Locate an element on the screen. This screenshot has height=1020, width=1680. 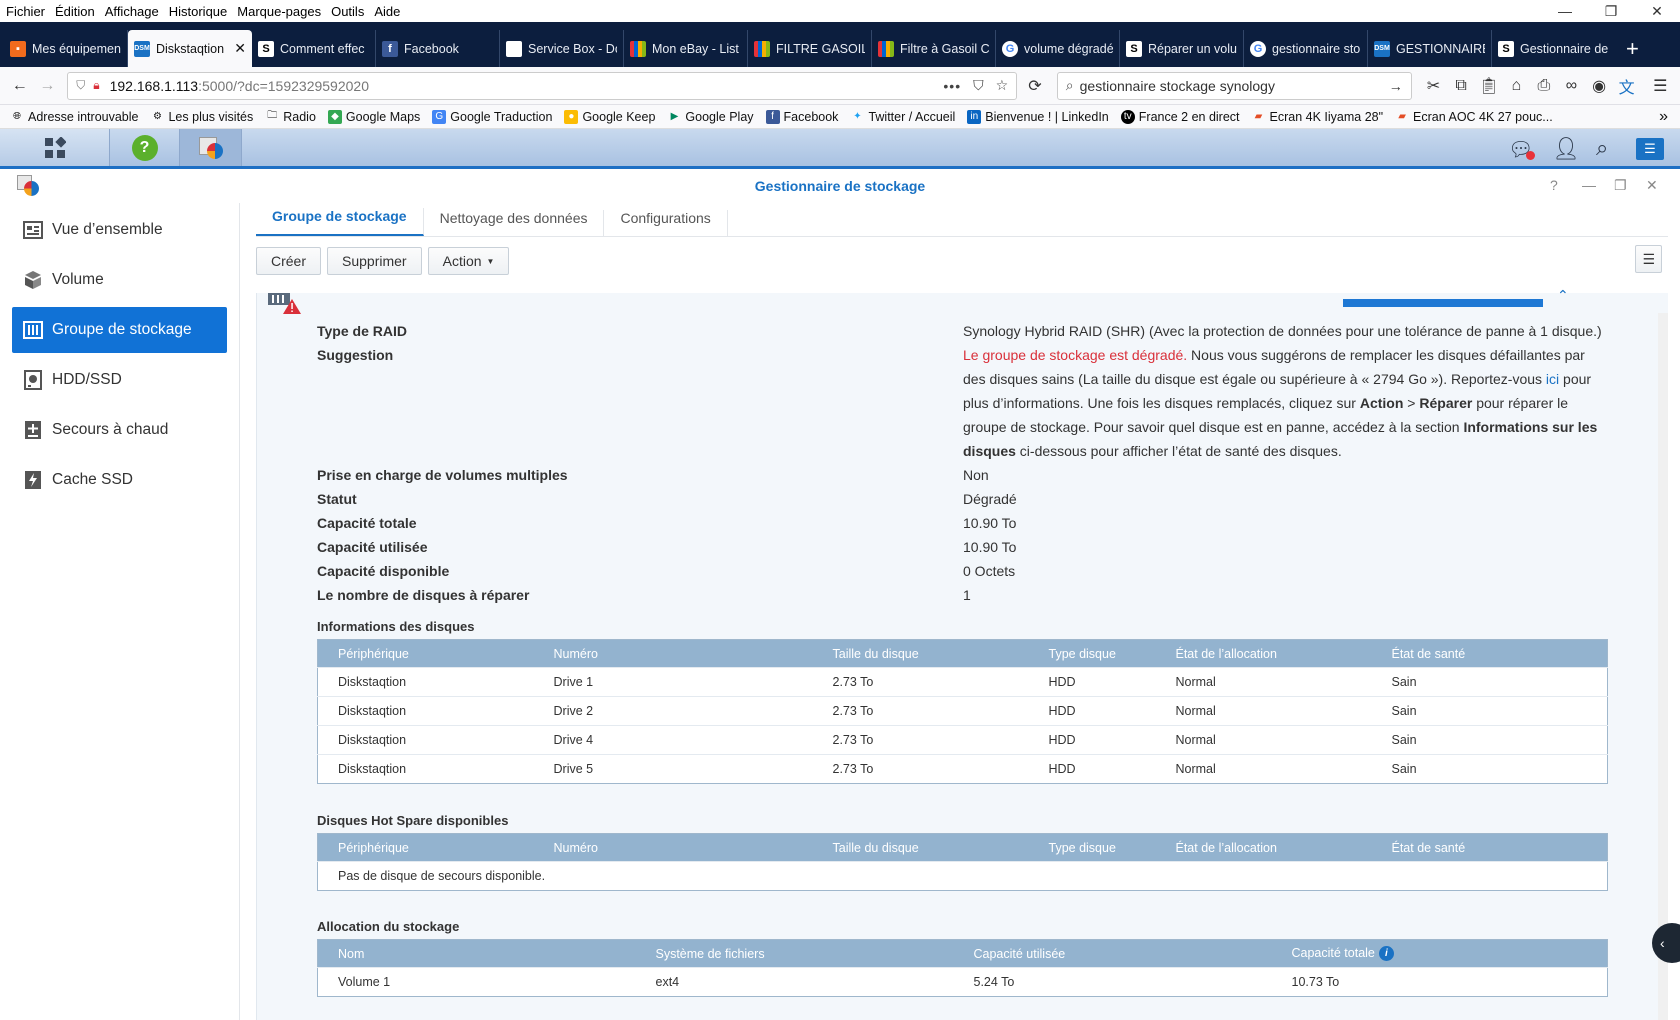
browser-tab: f Facebook is located at coordinates (438, 48).